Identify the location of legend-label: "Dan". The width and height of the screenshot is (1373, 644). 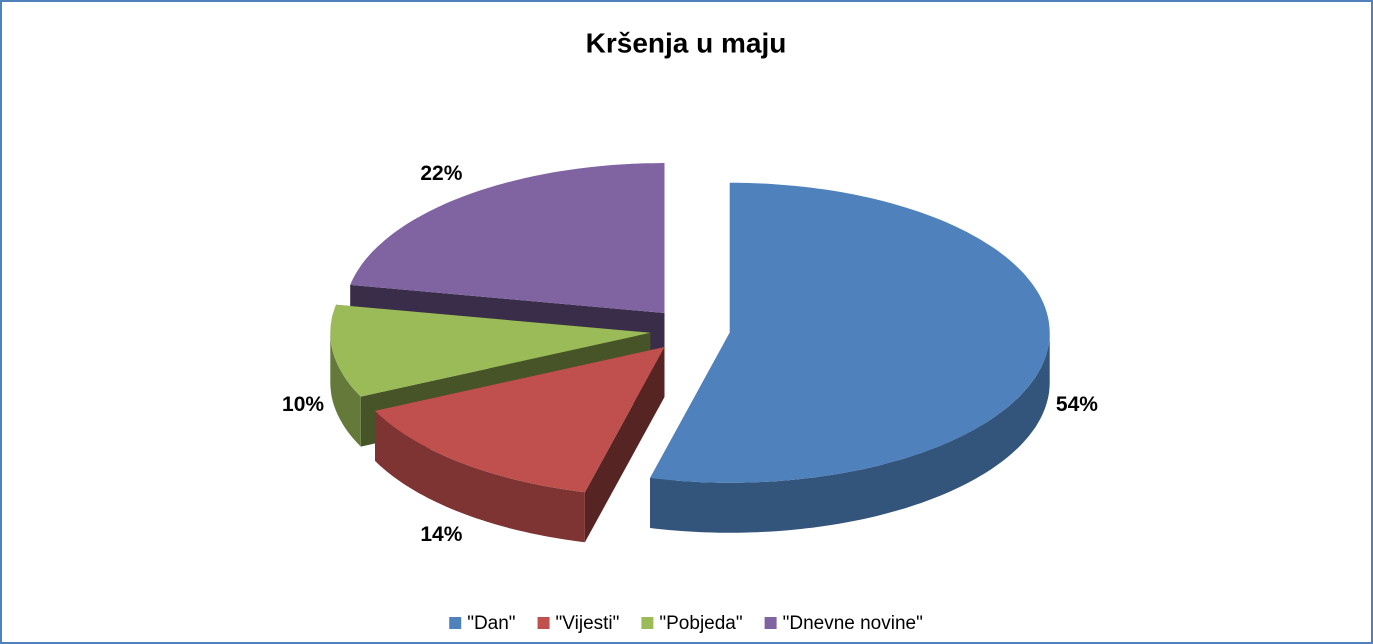
(491, 623).